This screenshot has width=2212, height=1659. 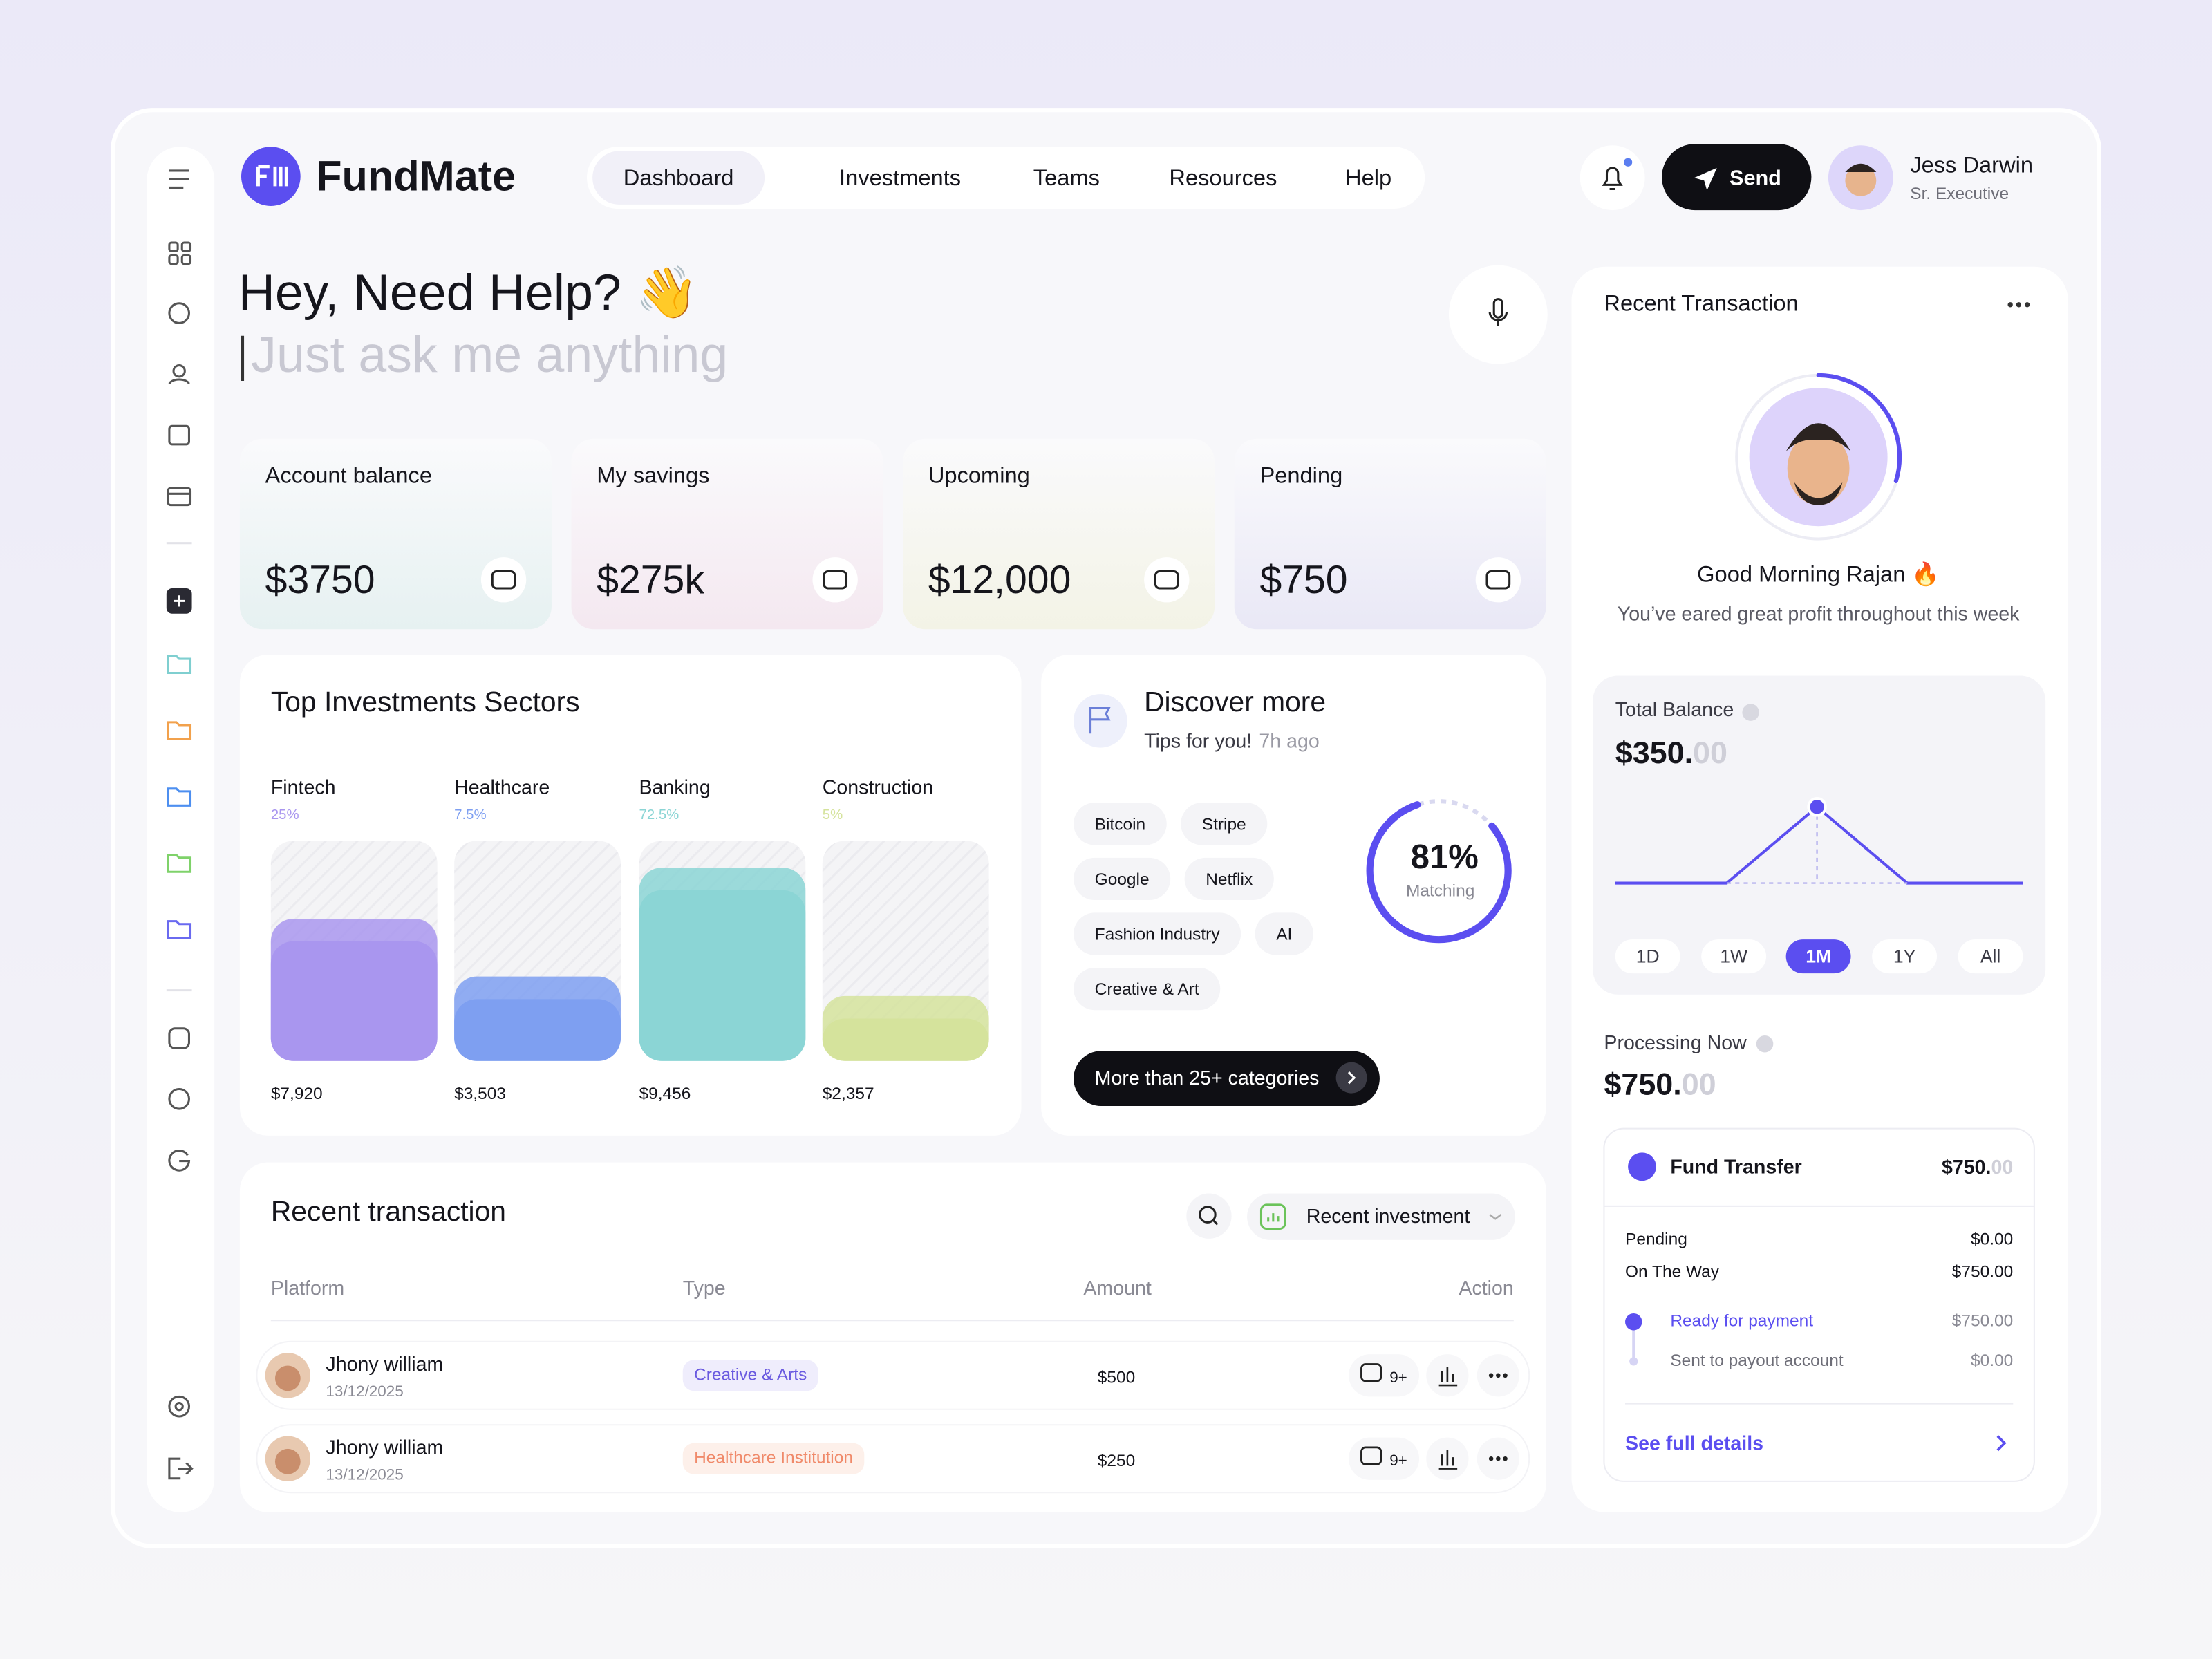 I want to click on settings-icon, so click(x=179, y=1406).